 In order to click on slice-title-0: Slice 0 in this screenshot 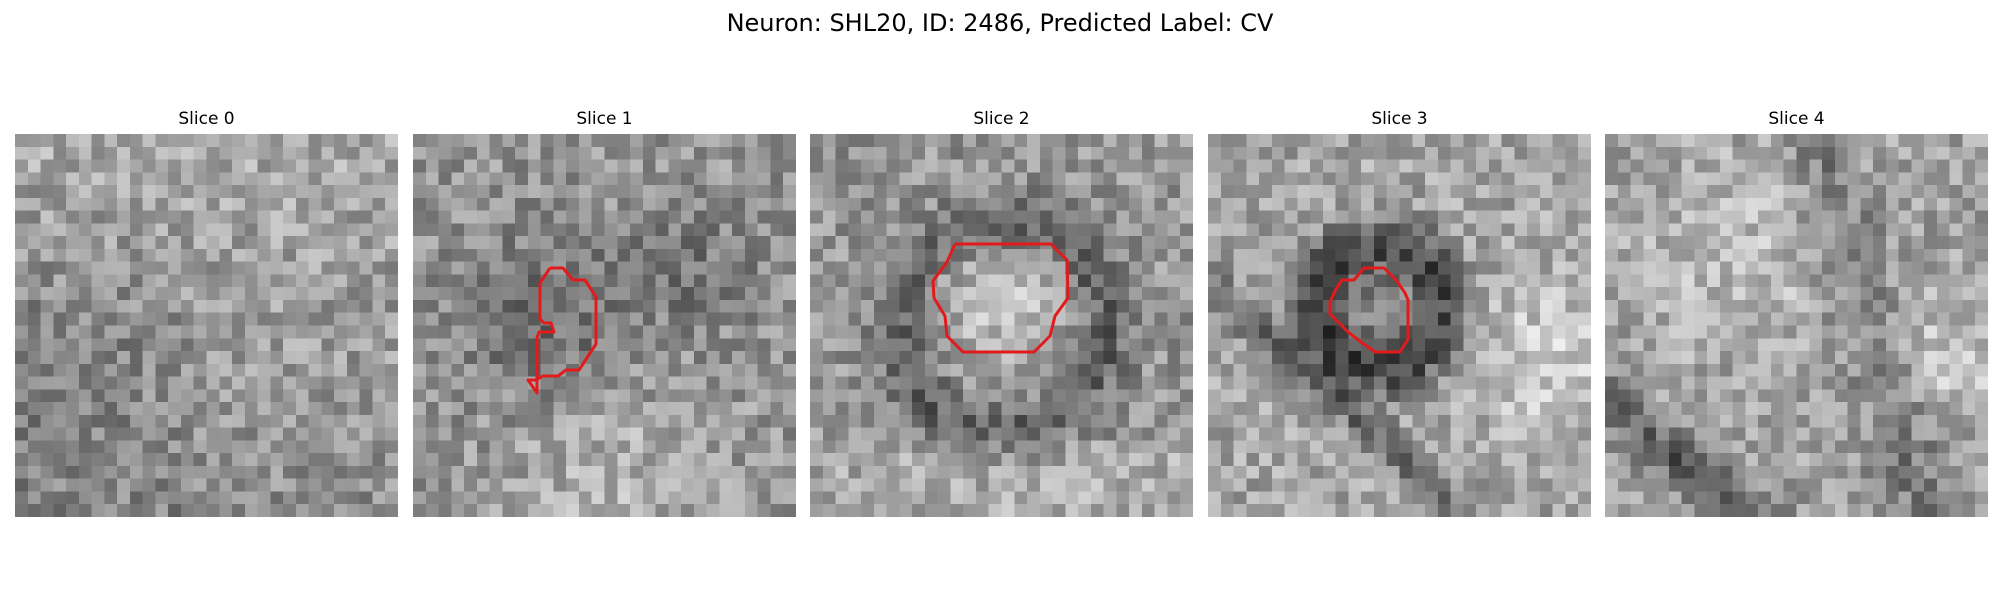, I will do `click(206, 119)`.